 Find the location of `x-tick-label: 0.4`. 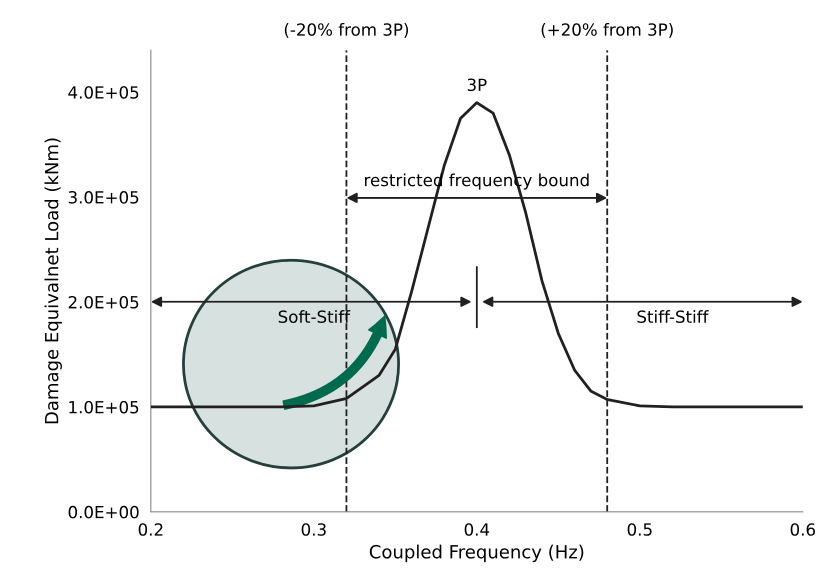

x-tick-label: 0.4 is located at coordinates (477, 529).